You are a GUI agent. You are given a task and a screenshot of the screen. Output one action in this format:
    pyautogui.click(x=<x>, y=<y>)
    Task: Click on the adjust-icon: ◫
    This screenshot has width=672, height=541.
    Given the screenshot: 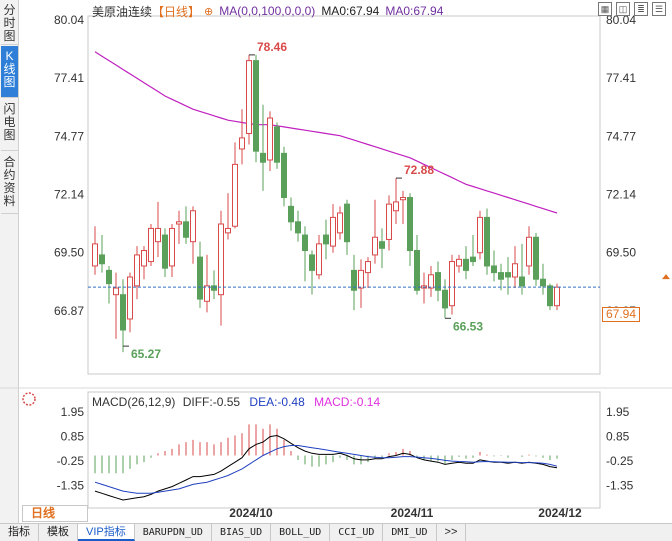 What is the action you would take?
    pyautogui.click(x=623, y=9)
    